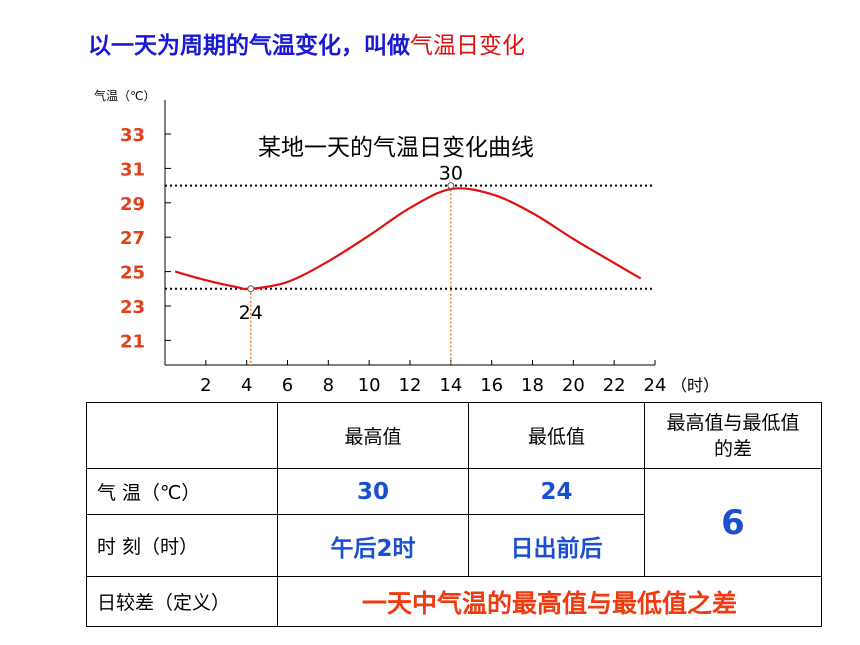  I want to click on y-tick-label: 25, so click(132, 273).